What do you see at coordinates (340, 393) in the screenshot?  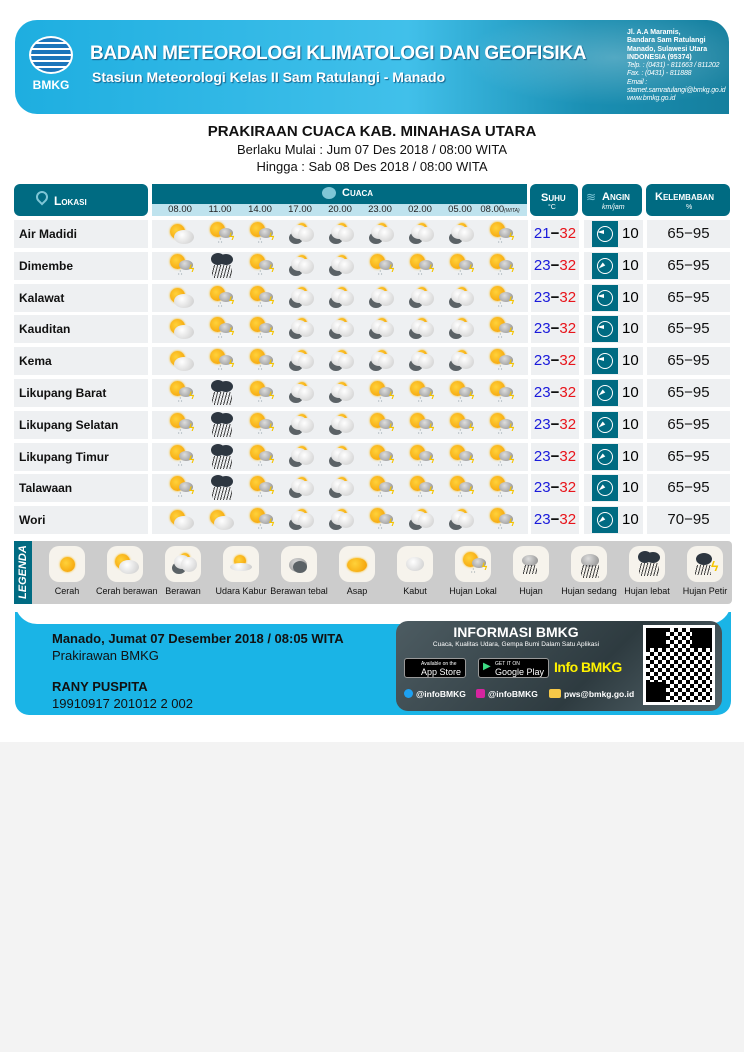 I see `weather-cells: ϟ ∴ ϟ ∴ ϟ ∴ ϟ ∴ ϟ ∴ ϟ ∴` at bounding box center [340, 393].